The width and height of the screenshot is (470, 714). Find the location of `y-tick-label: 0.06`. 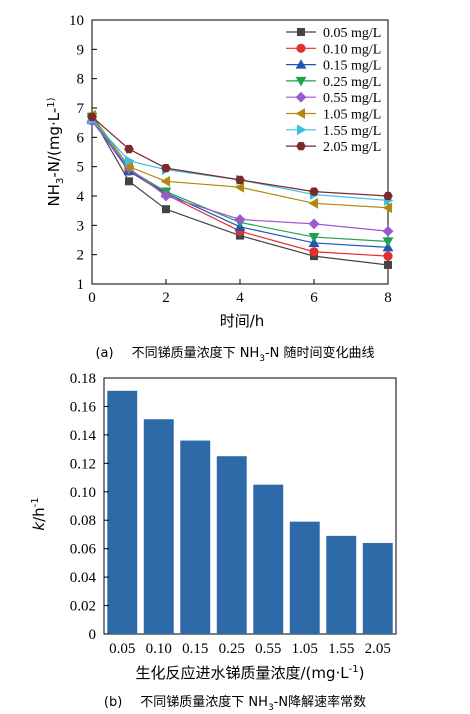

y-tick-label: 0.06 is located at coordinates (83, 550).